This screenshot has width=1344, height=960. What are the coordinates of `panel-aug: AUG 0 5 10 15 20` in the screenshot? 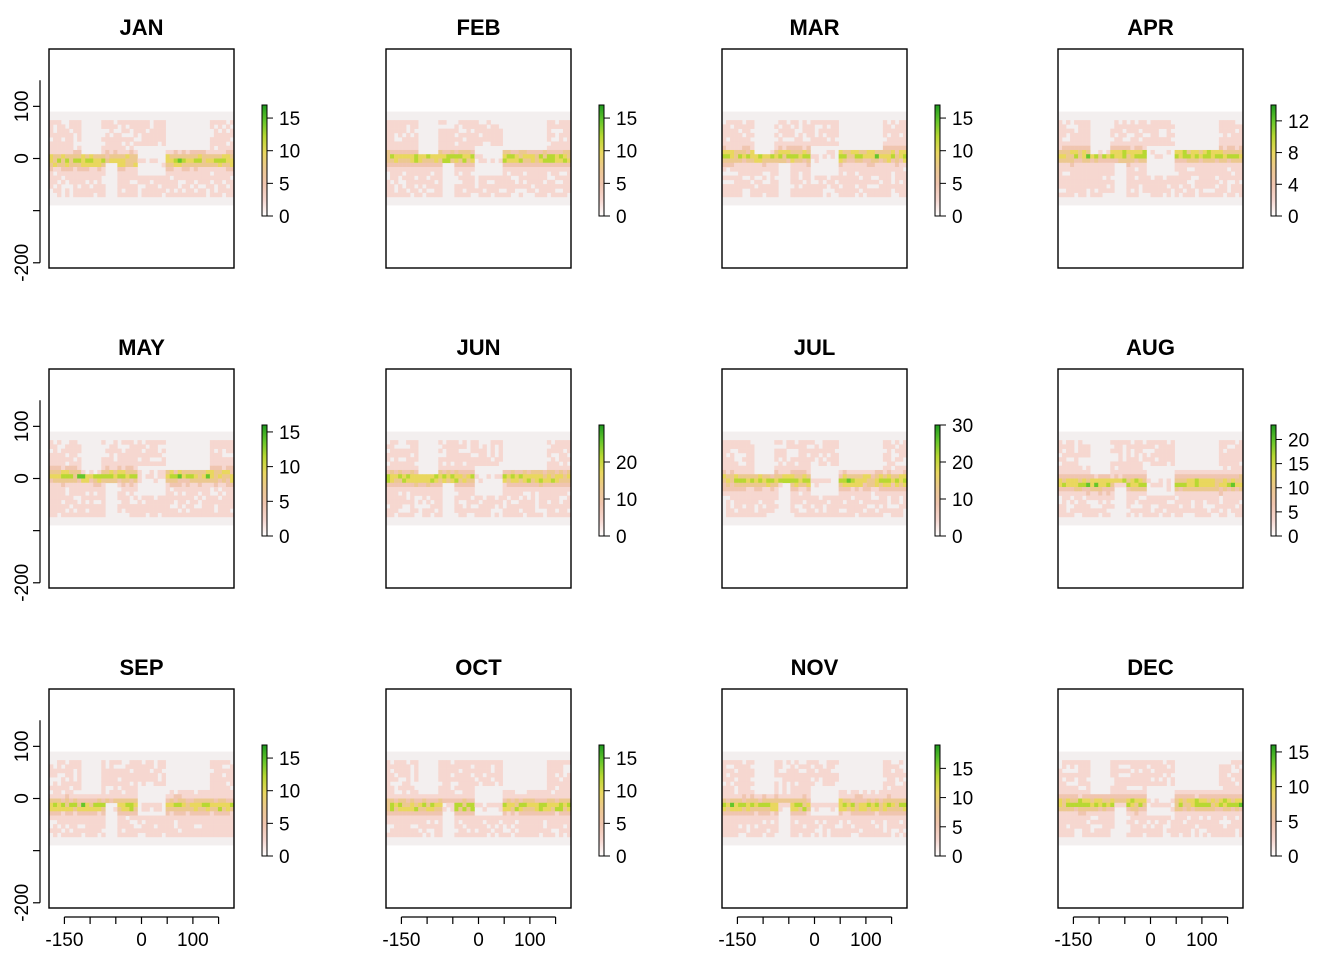 It's located at (1183, 462).